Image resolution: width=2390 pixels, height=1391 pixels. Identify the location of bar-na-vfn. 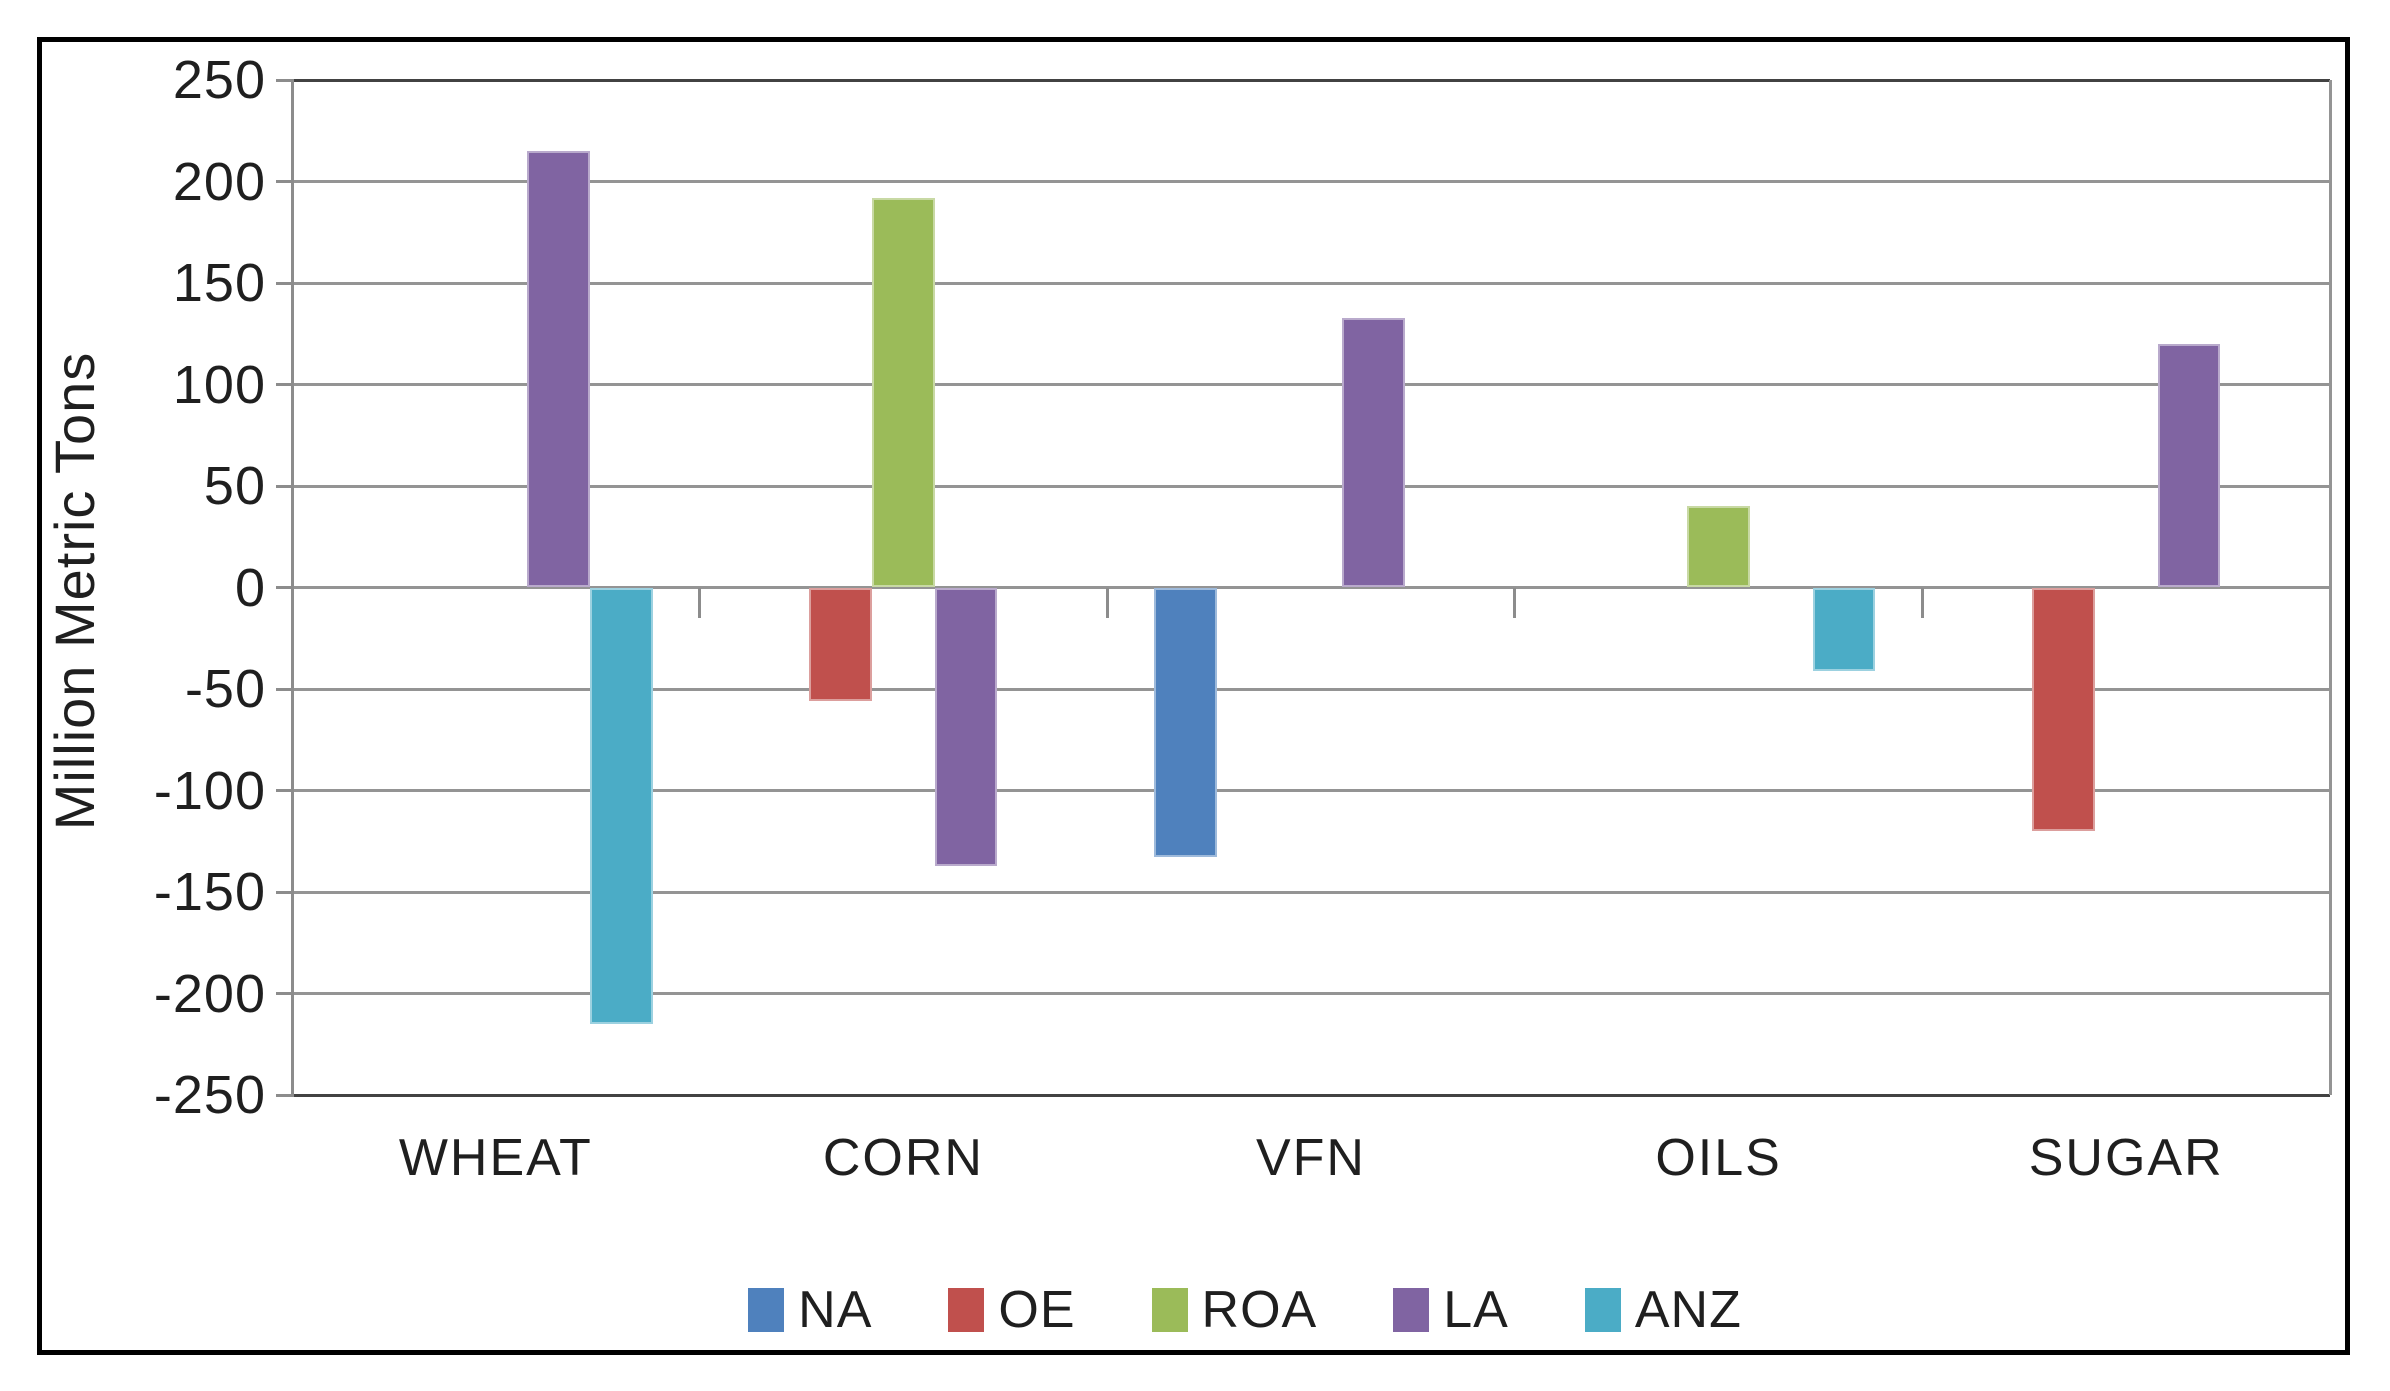
(1185, 722).